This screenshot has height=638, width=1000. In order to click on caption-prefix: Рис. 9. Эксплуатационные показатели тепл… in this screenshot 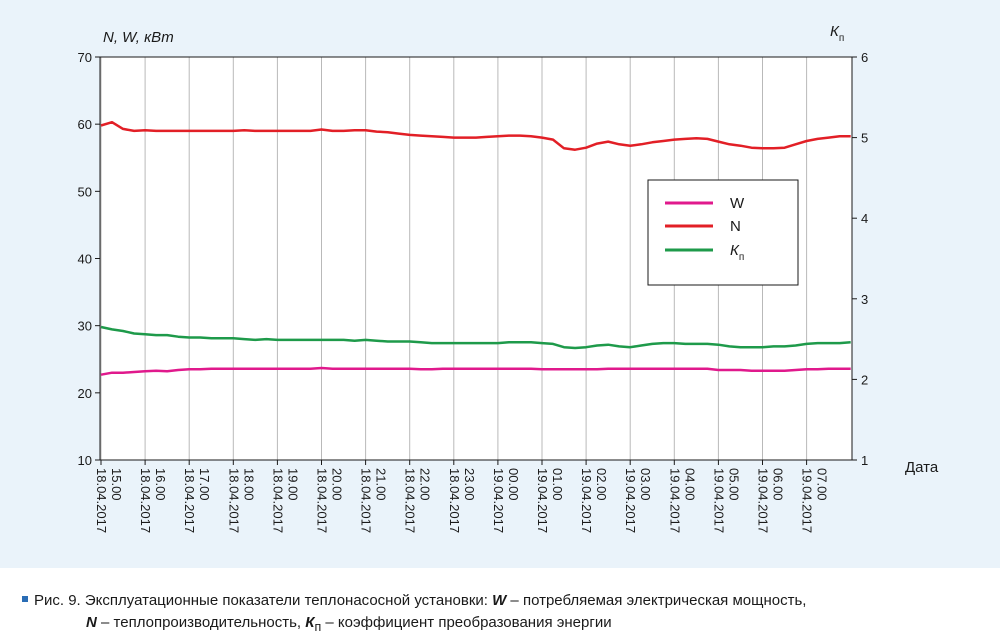, I will do `click(263, 600)`.